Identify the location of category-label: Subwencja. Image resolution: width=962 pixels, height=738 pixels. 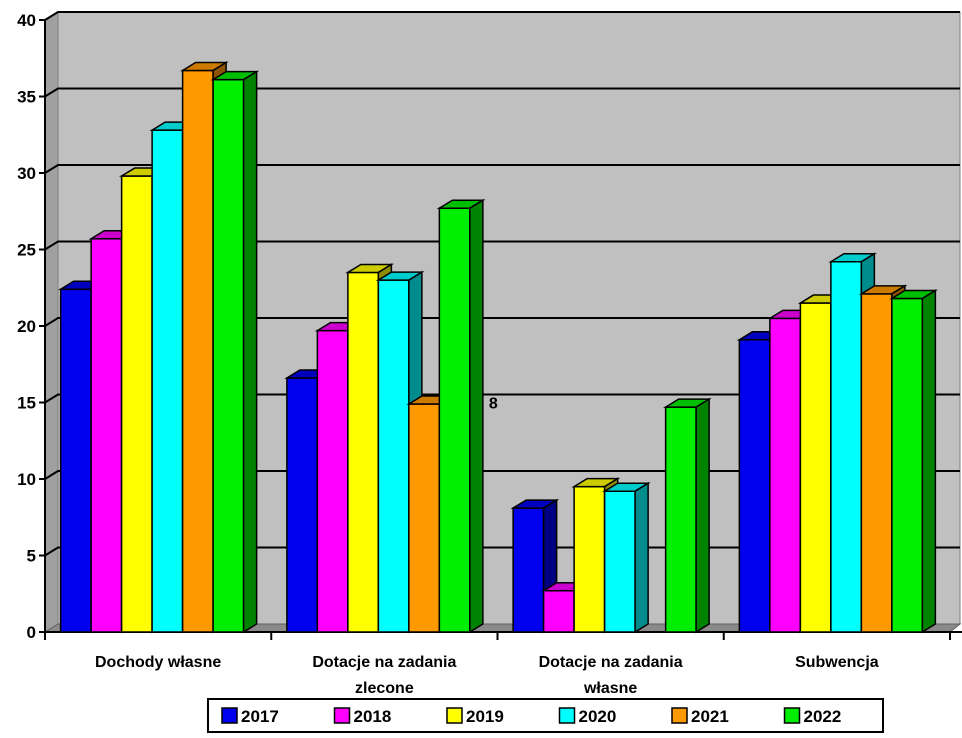
(837, 662).